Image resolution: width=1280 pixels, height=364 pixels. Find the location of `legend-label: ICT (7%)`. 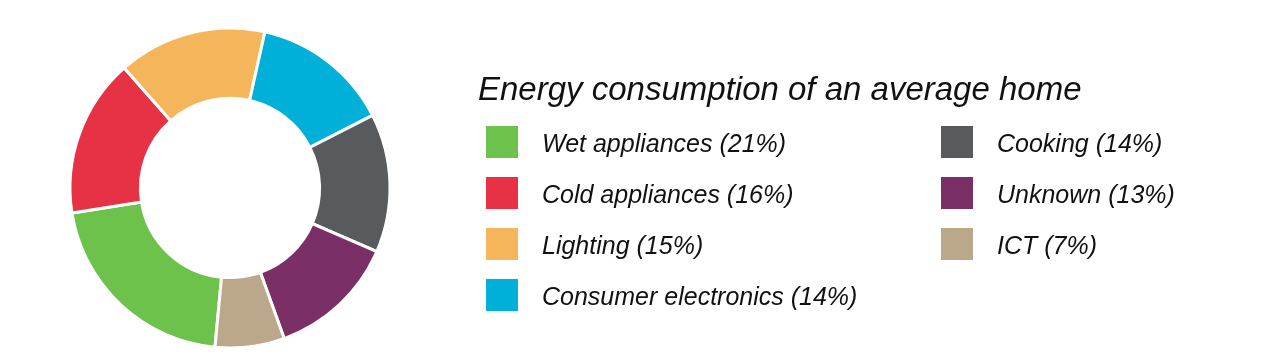

legend-label: ICT (7%) is located at coordinates (1047, 245).